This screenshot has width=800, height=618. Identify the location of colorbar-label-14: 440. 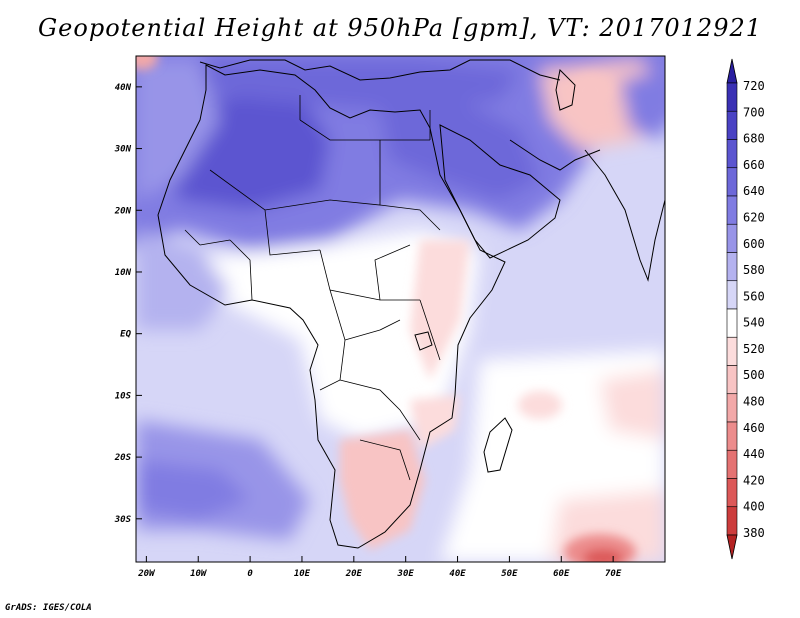
(754, 454).